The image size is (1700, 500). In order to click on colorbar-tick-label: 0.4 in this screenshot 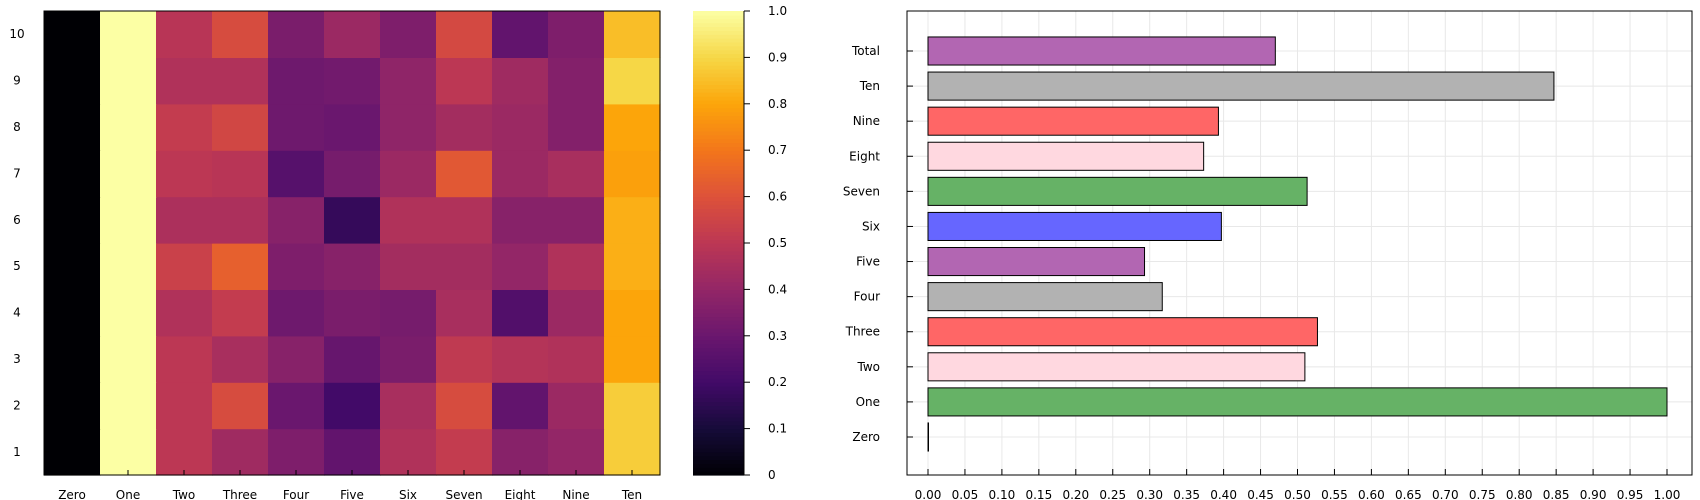, I will do `click(777, 289)`.